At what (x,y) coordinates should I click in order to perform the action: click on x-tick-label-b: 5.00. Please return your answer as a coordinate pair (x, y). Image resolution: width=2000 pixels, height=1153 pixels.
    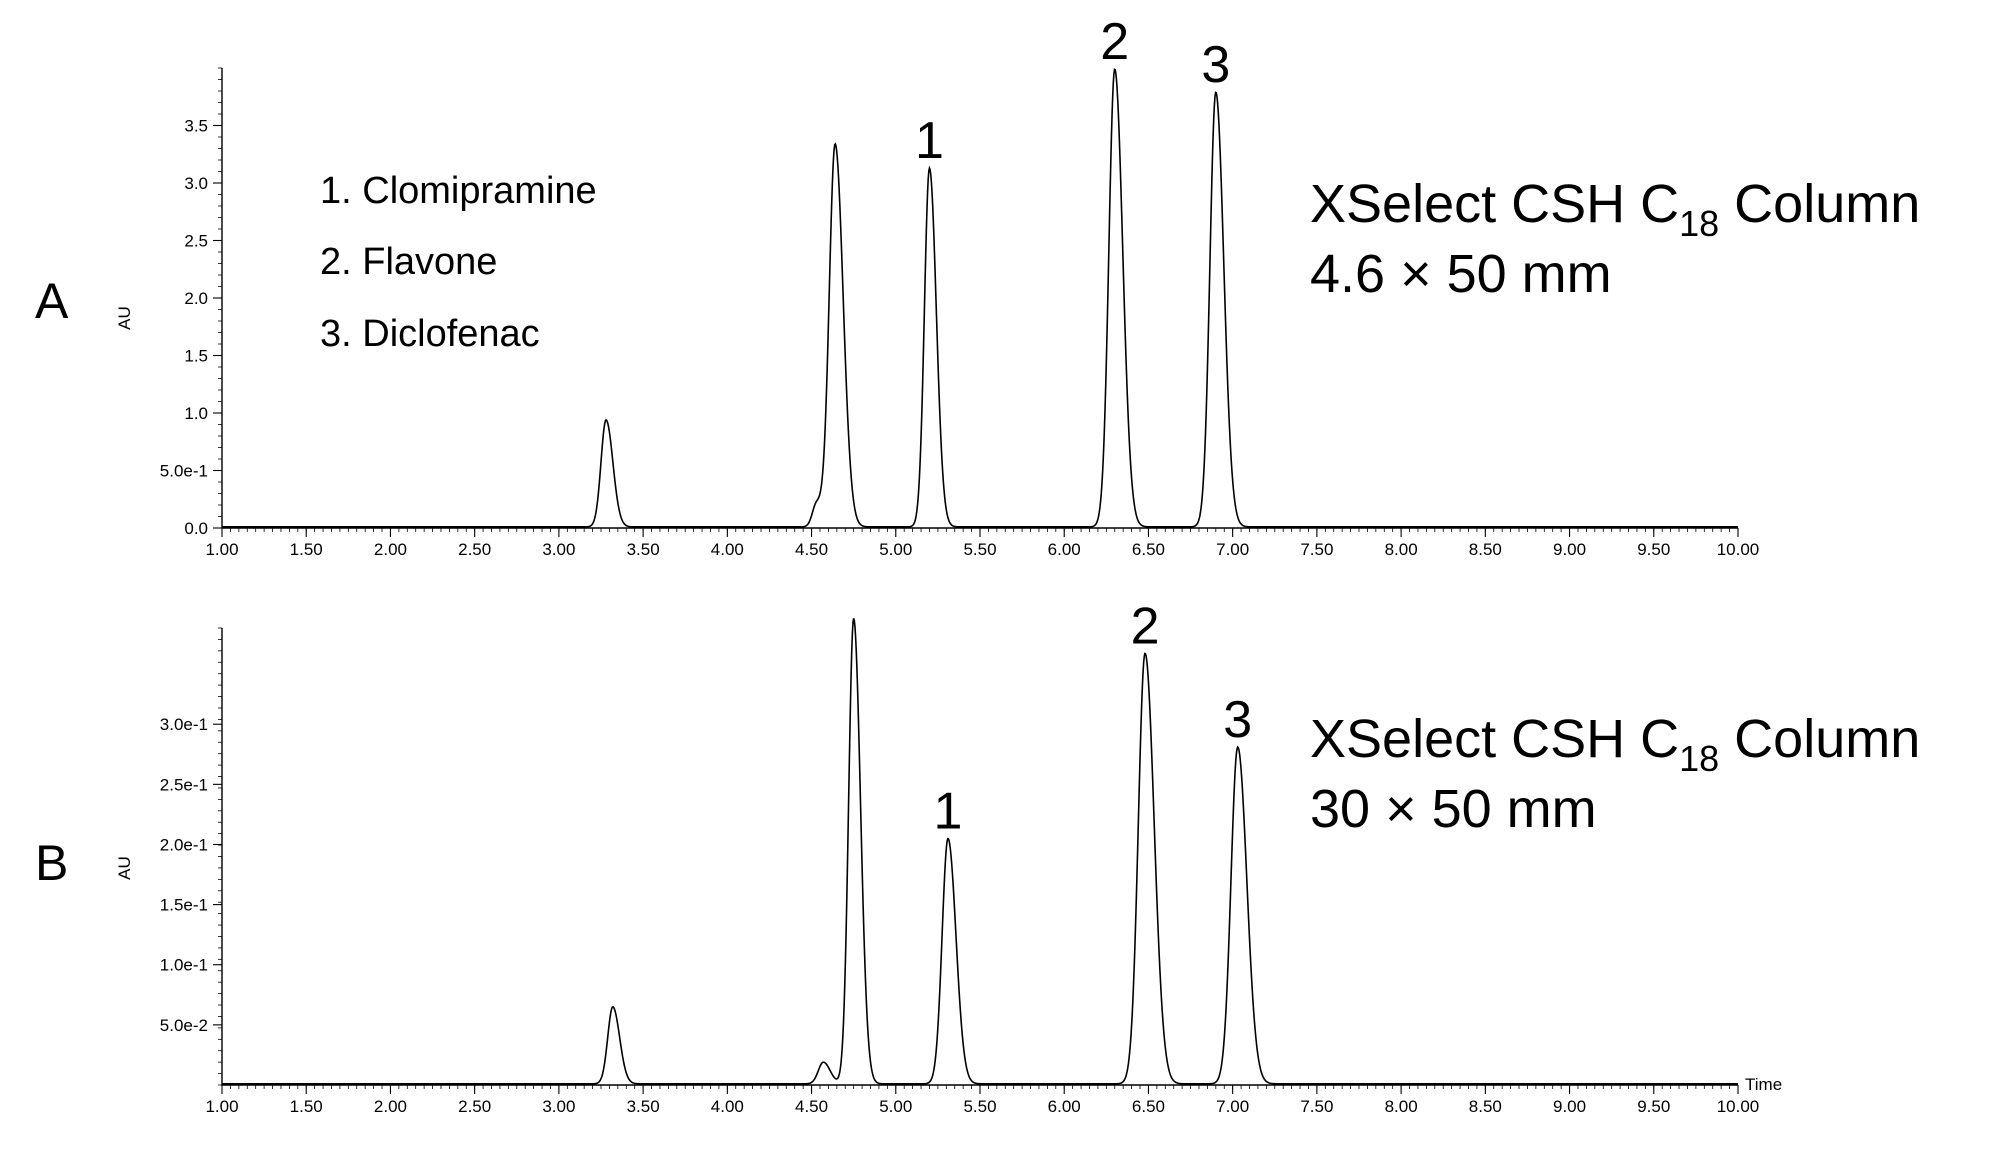
    Looking at the image, I should click on (895, 1106).